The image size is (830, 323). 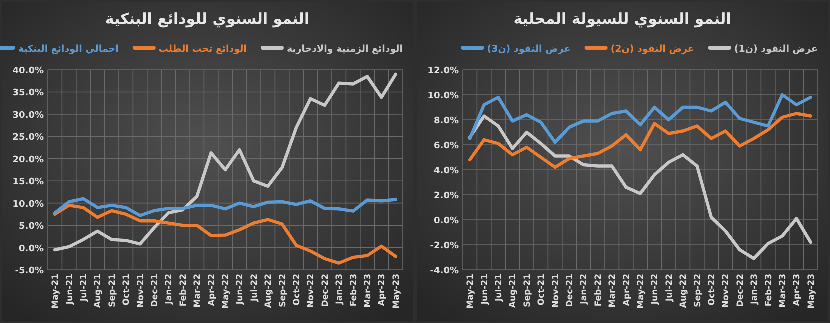 What do you see at coordinates (68, 49) in the screenshot?
I see `legend-label: اجمالي الودائع البنكية` at bounding box center [68, 49].